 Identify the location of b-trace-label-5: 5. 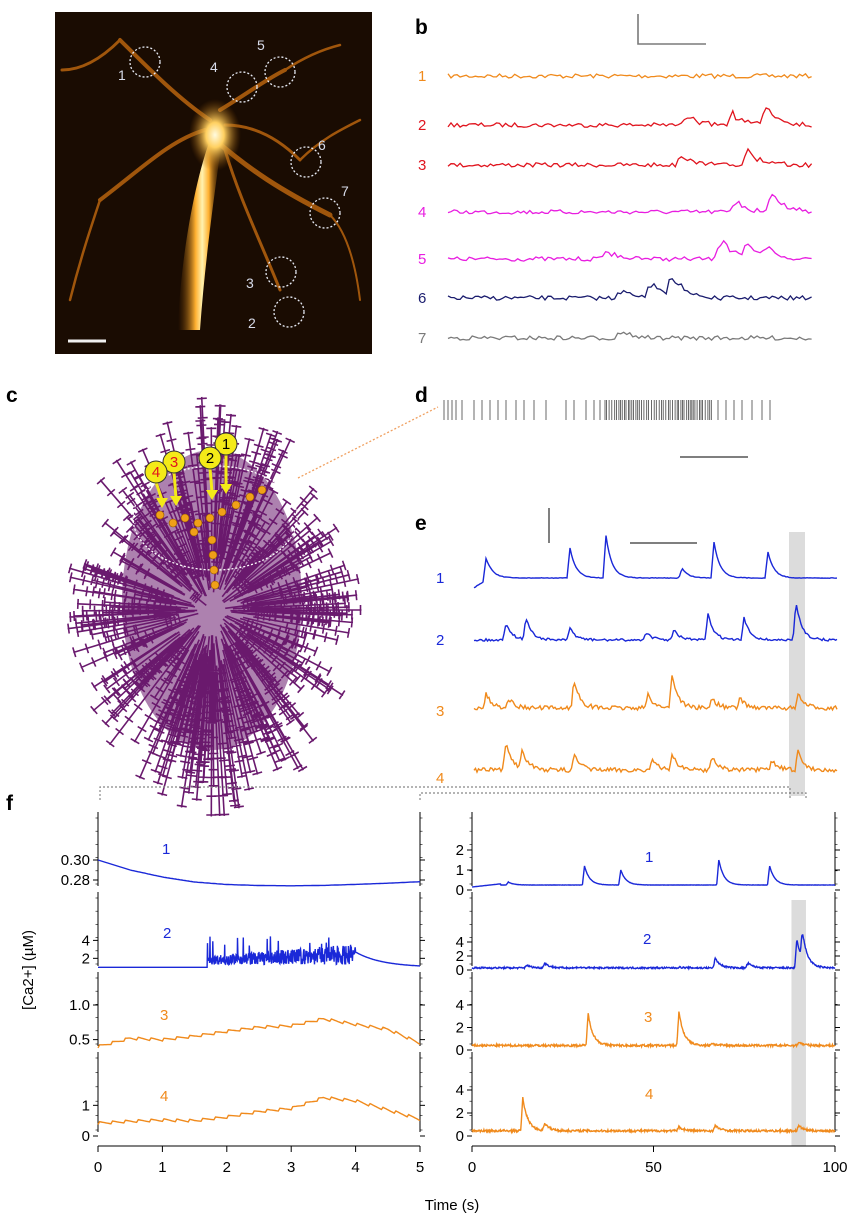
(422, 259).